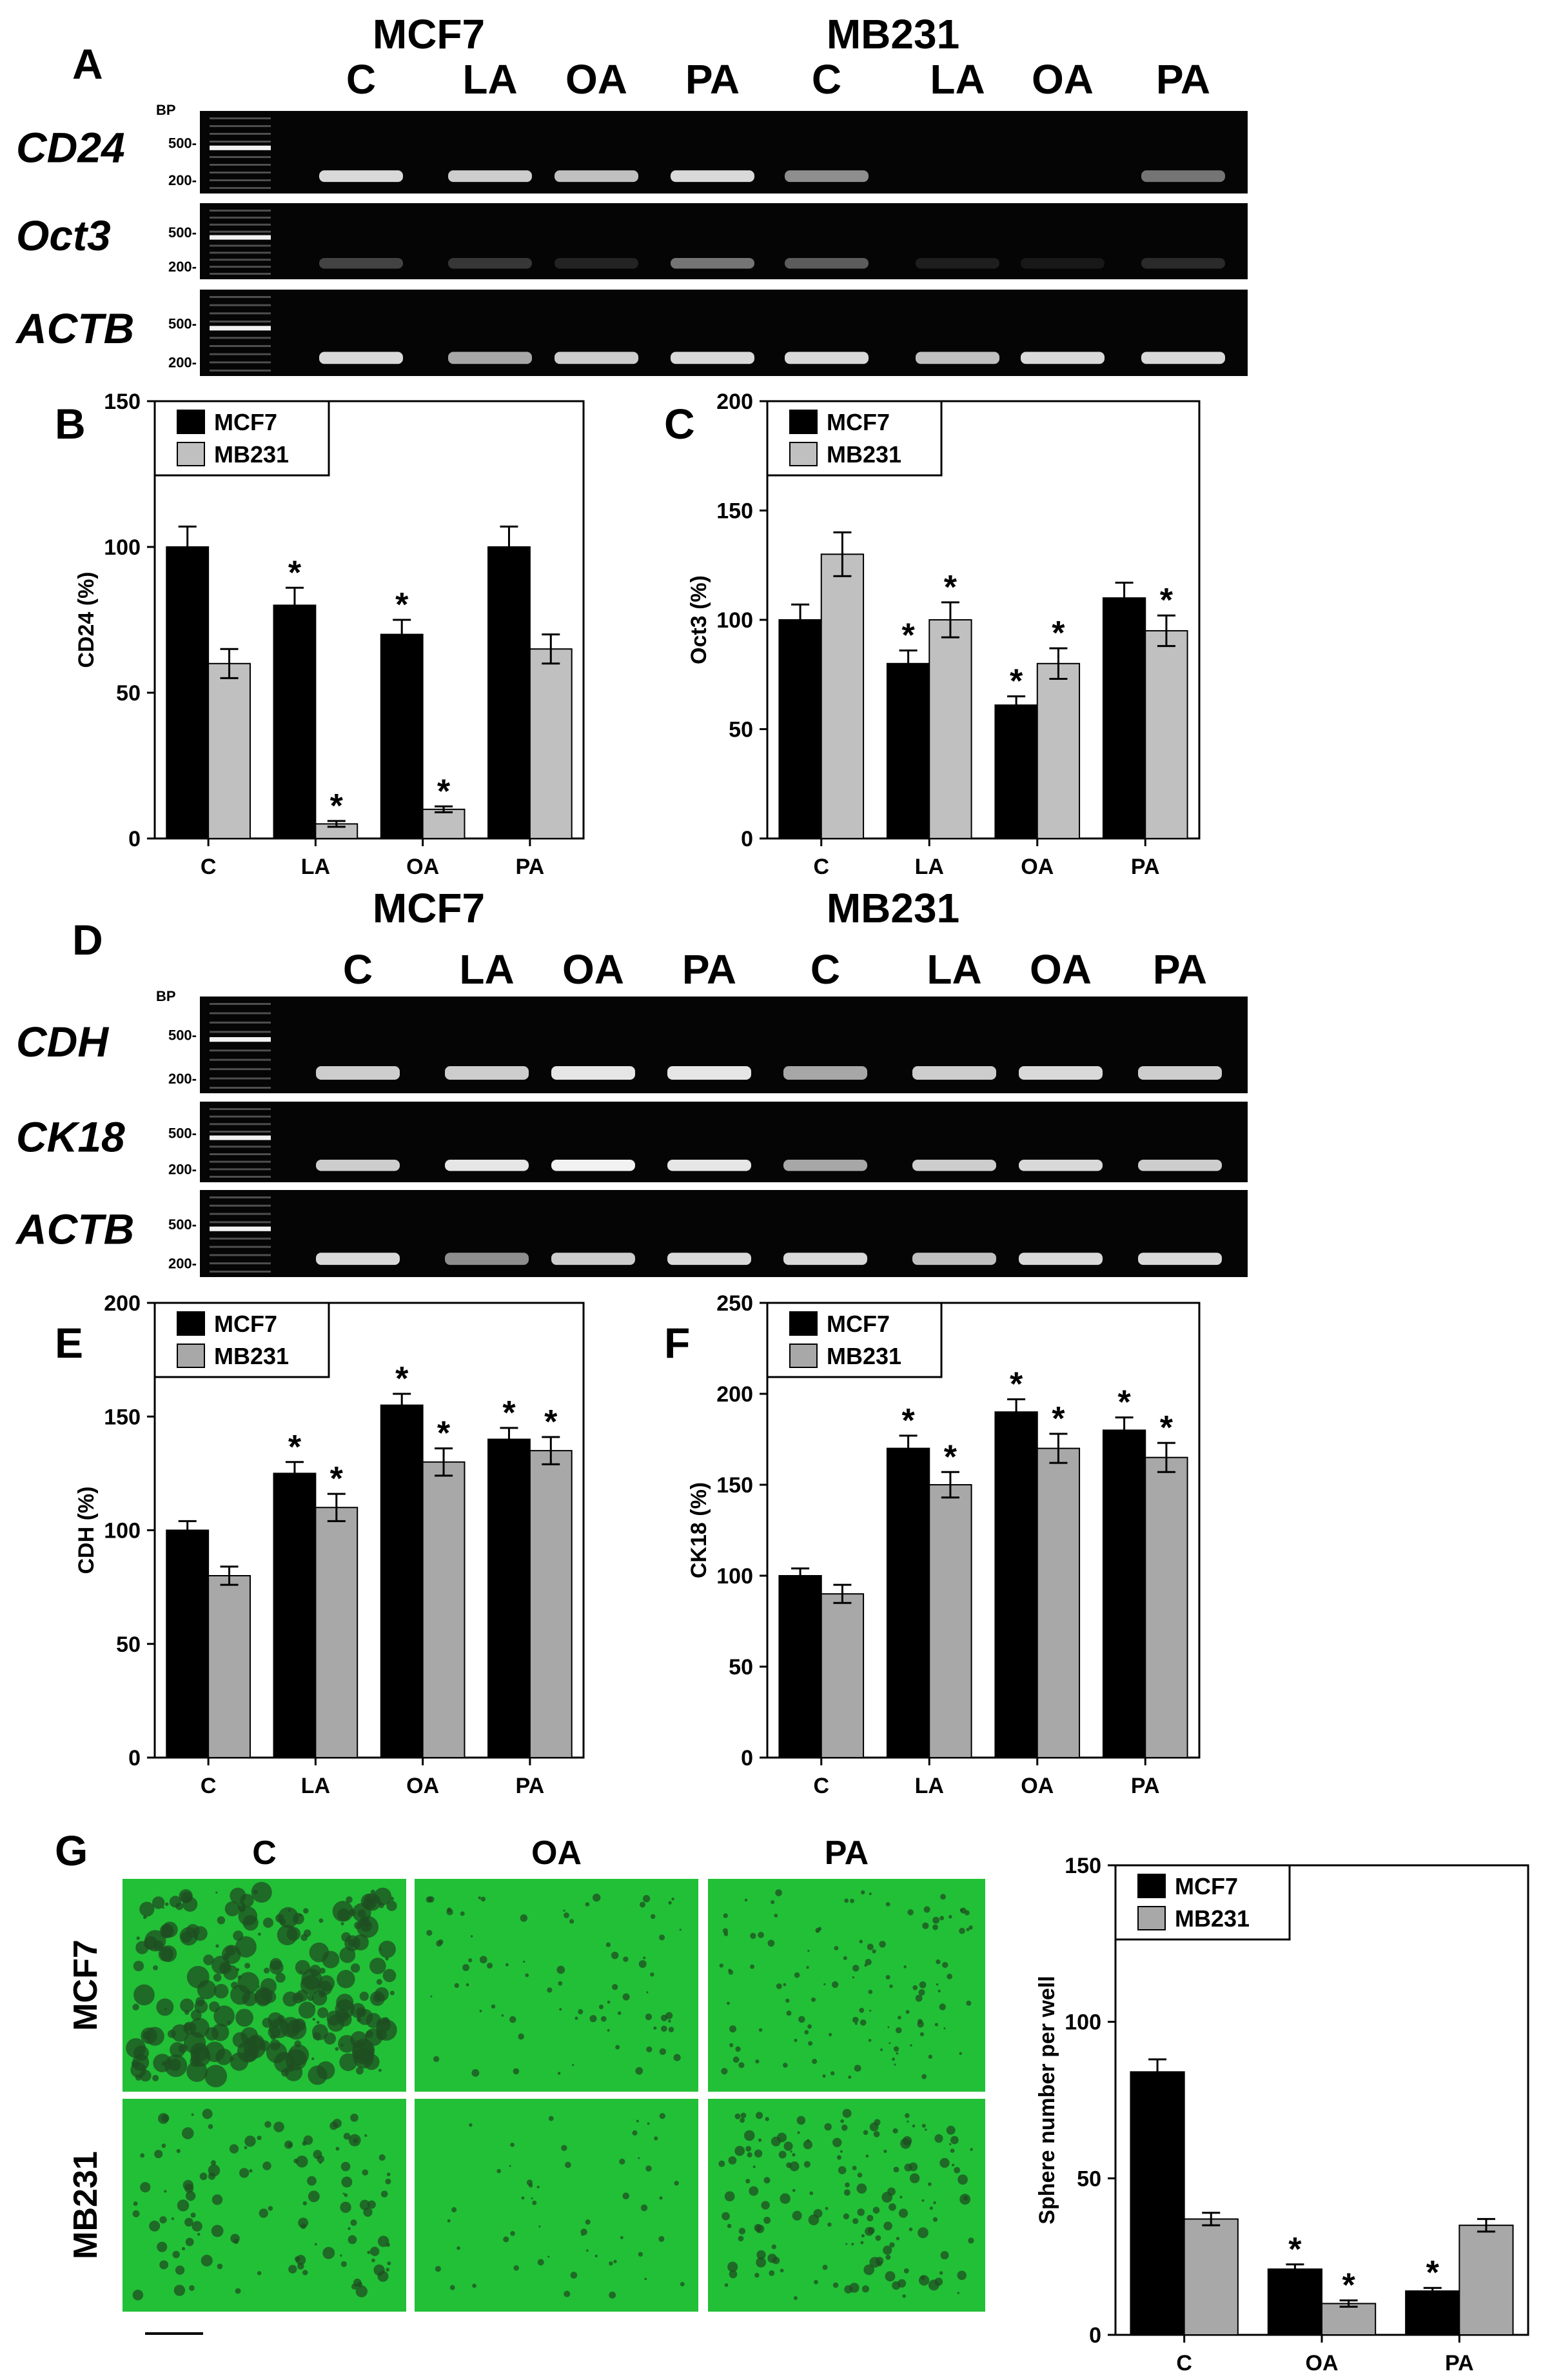 Image resolution: width=1552 pixels, height=2380 pixels. Describe the element at coordinates (1212, 1918) in the screenshot. I see `legend-label: MB231` at that location.